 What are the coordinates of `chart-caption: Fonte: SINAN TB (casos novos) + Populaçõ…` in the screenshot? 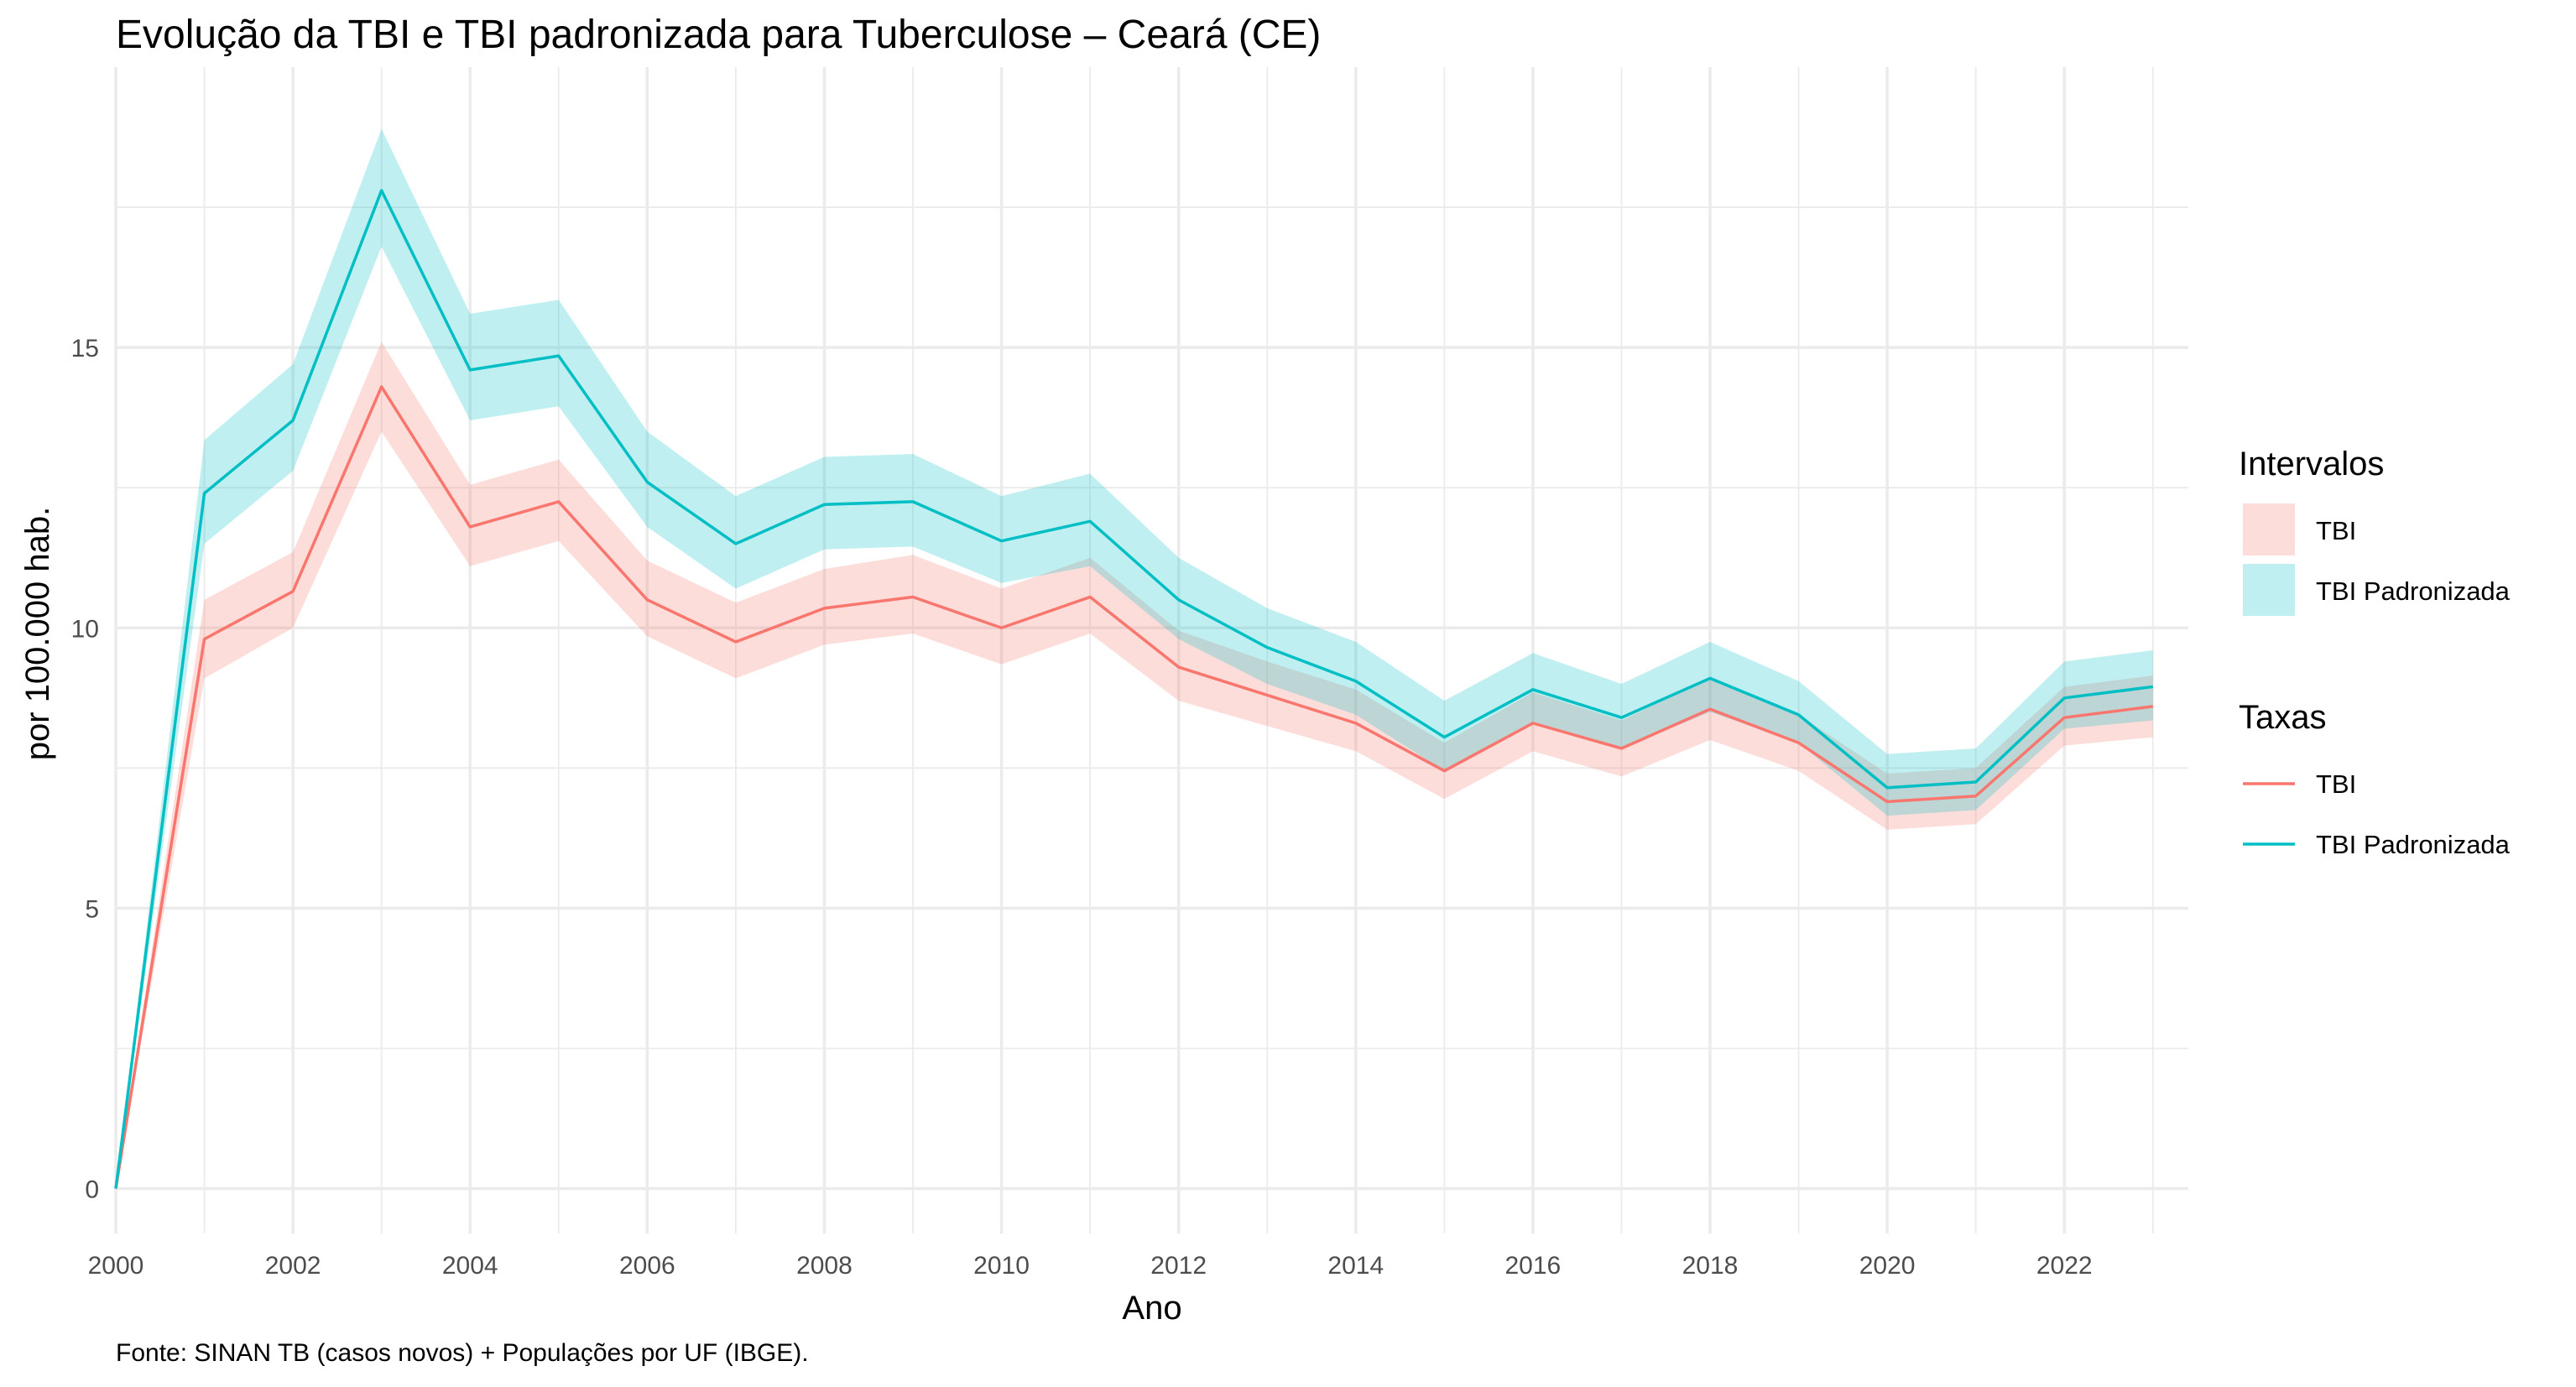 It's located at (463, 1353).